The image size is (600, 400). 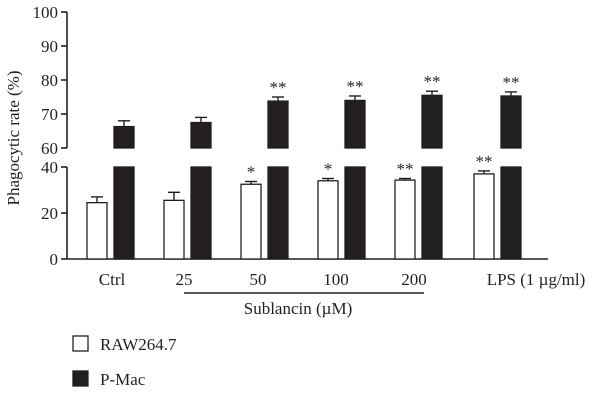 I want to click on legend-label: RAW264.7, so click(x=138, y=344).